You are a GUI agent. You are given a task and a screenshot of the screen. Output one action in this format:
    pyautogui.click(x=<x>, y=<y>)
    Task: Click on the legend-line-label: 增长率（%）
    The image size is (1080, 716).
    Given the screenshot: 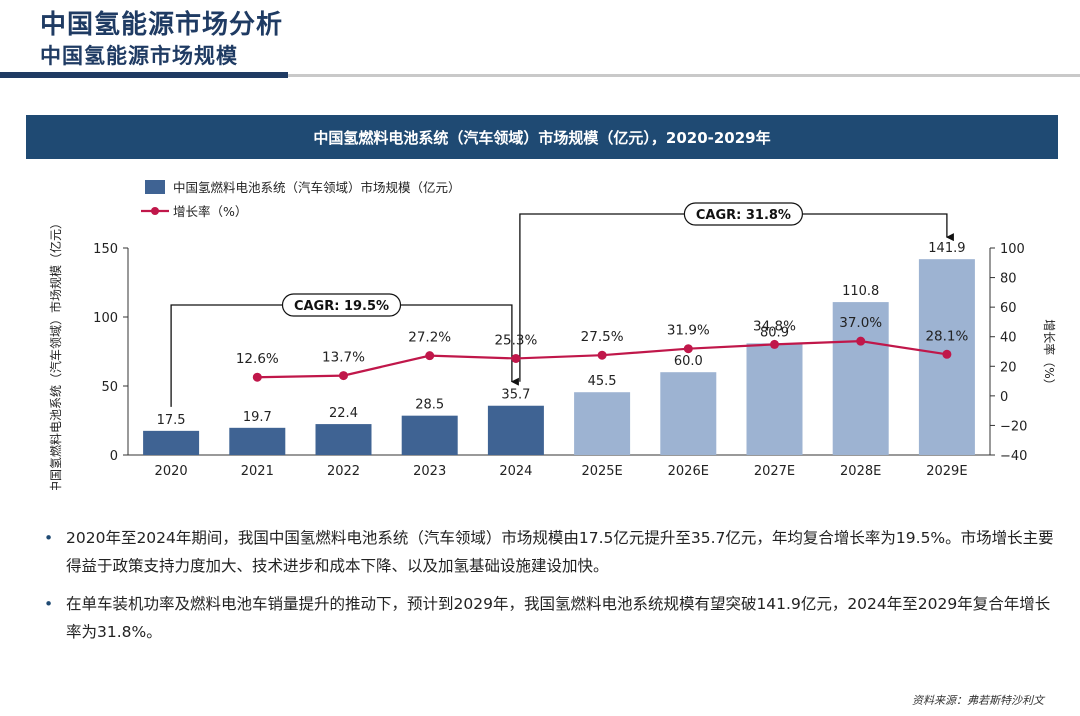 What is the action you would take?
    pyautogui.click(x=210, y=211)
    